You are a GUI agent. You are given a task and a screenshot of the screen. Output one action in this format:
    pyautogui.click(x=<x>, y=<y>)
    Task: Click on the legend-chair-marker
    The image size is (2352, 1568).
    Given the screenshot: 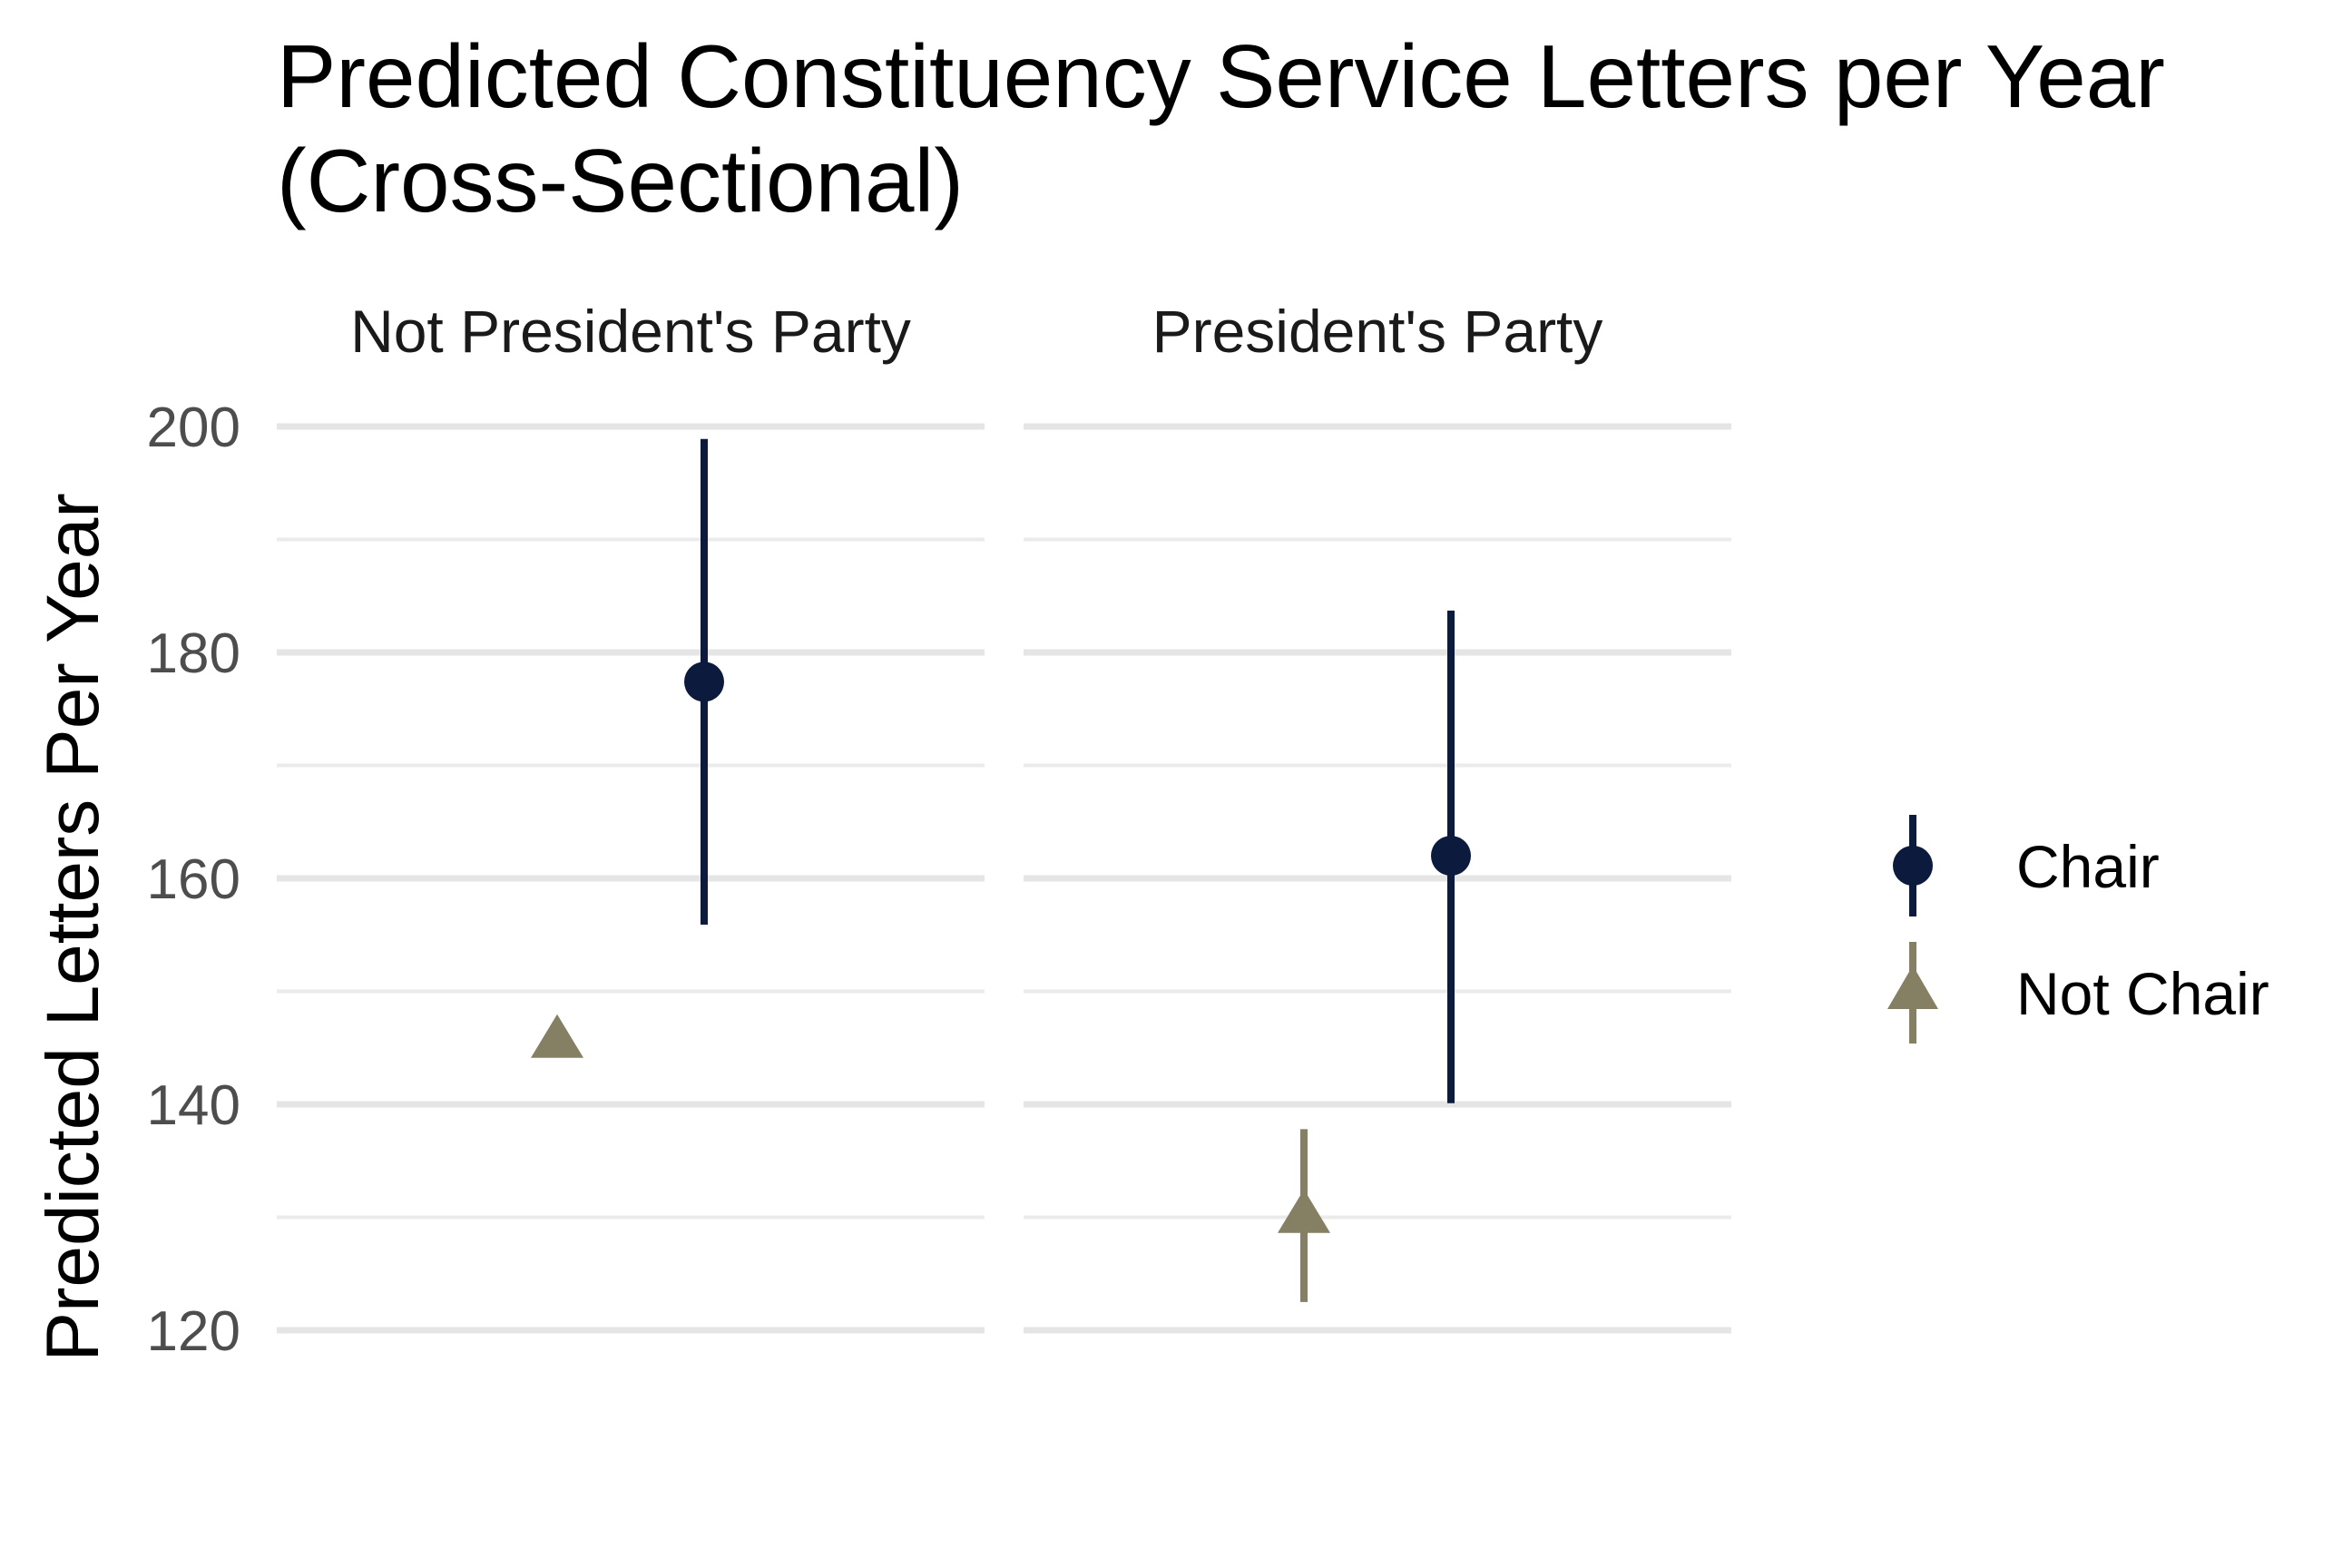 What is the action you would take?
    pyautogui.click(x=1913, y=866)
    